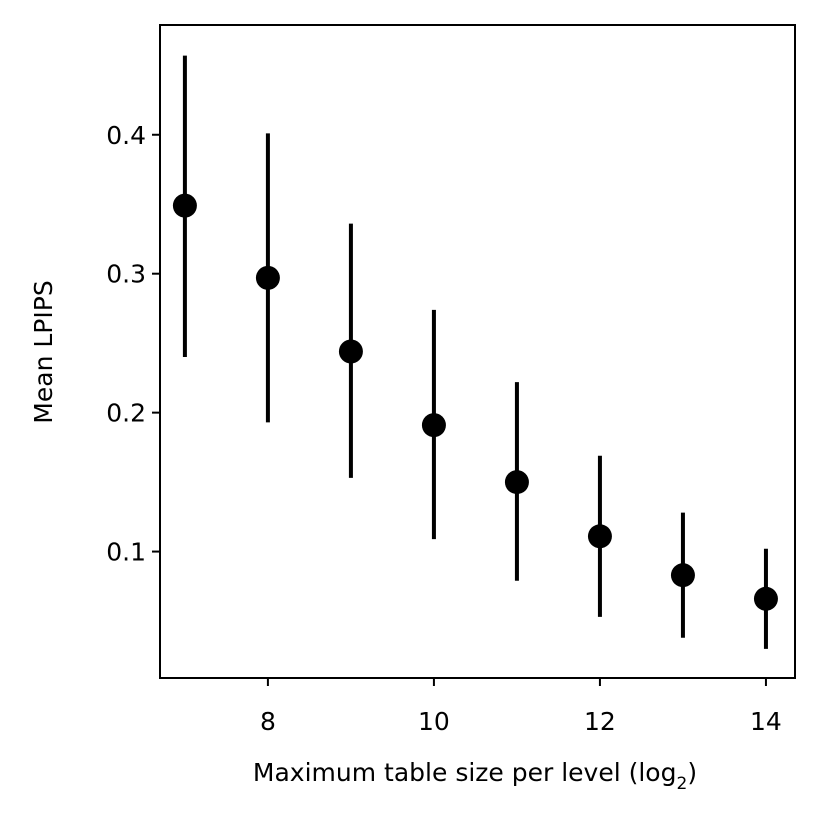 The height and width of the screenshot is (825, 831). I want to click on x-tick-label: 10, so click(434, 721).